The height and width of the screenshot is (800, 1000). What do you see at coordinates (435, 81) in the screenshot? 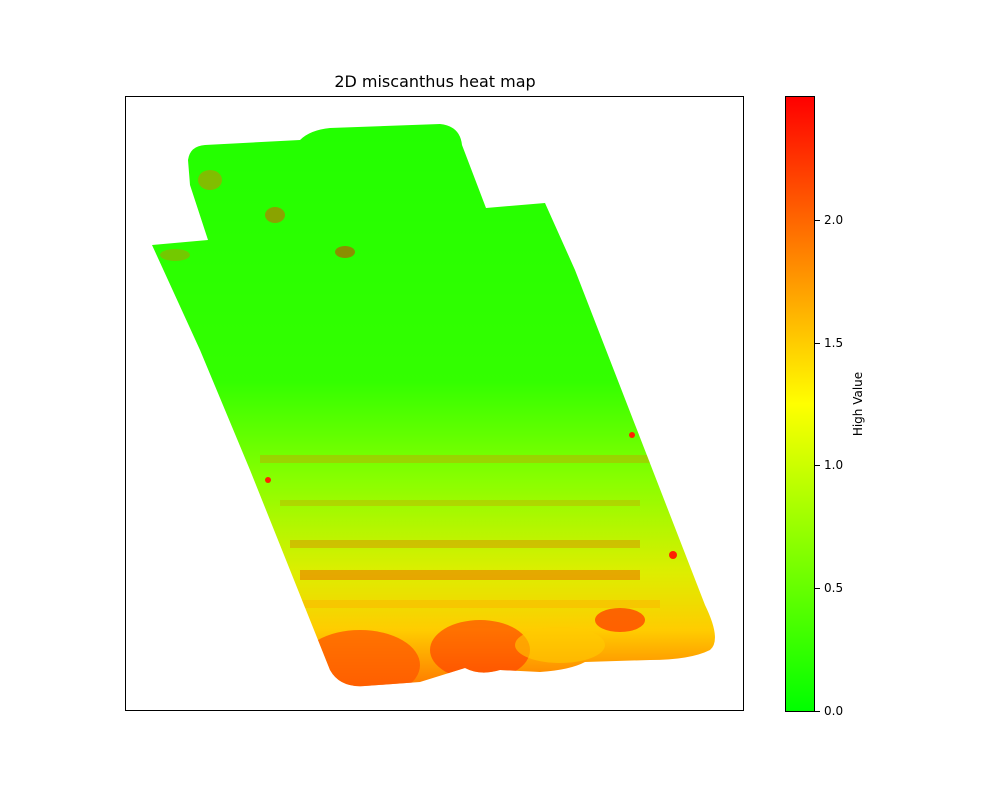
I see `chart-title: 2D miscanthus heat map` at bounding box center [435, 81].